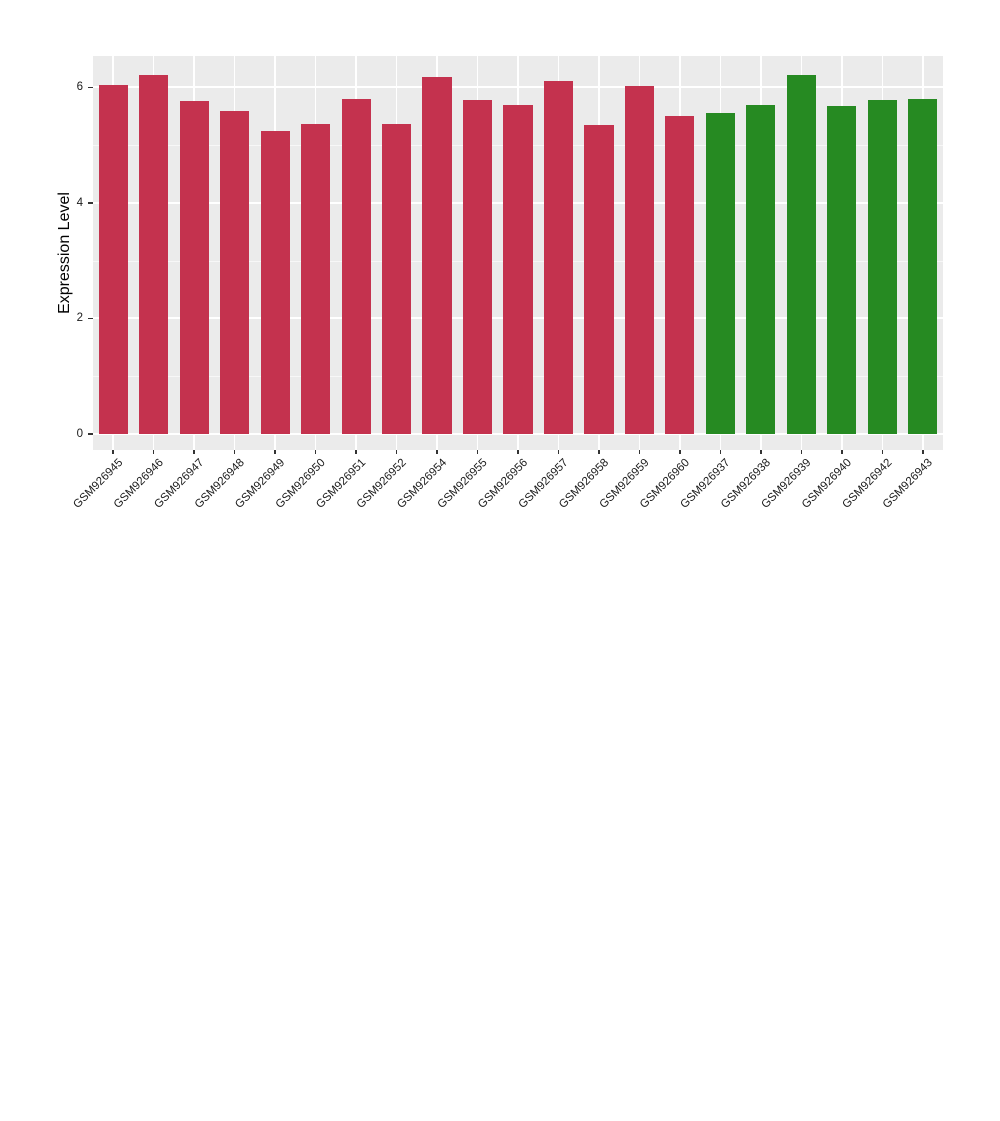  I want to click on y-tick-label: 4, so click(79, 202).